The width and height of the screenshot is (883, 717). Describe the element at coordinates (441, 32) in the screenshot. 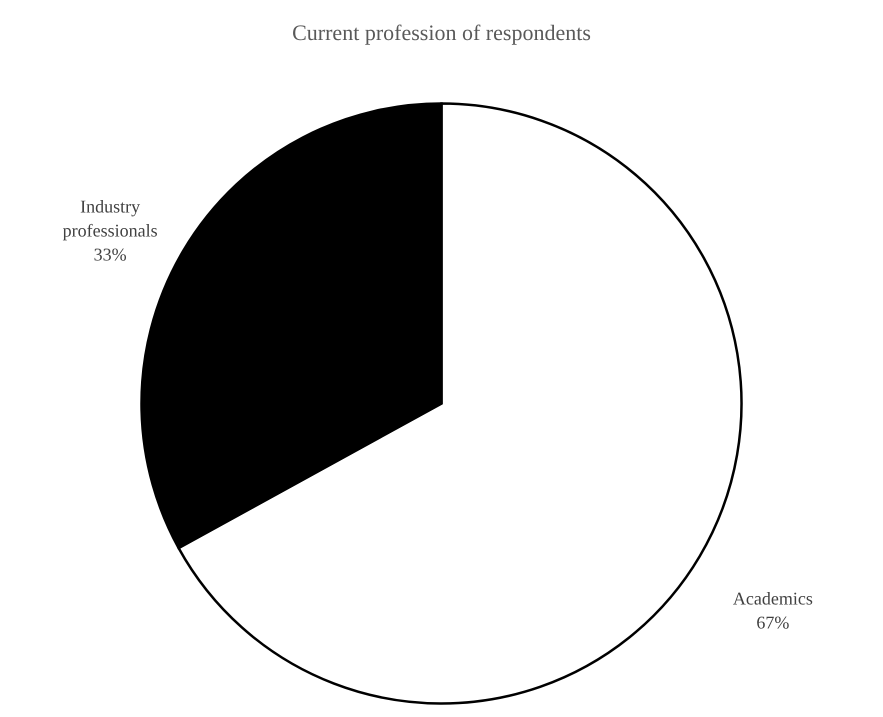

I see `chart-title: Current profession of respondents` at that location.